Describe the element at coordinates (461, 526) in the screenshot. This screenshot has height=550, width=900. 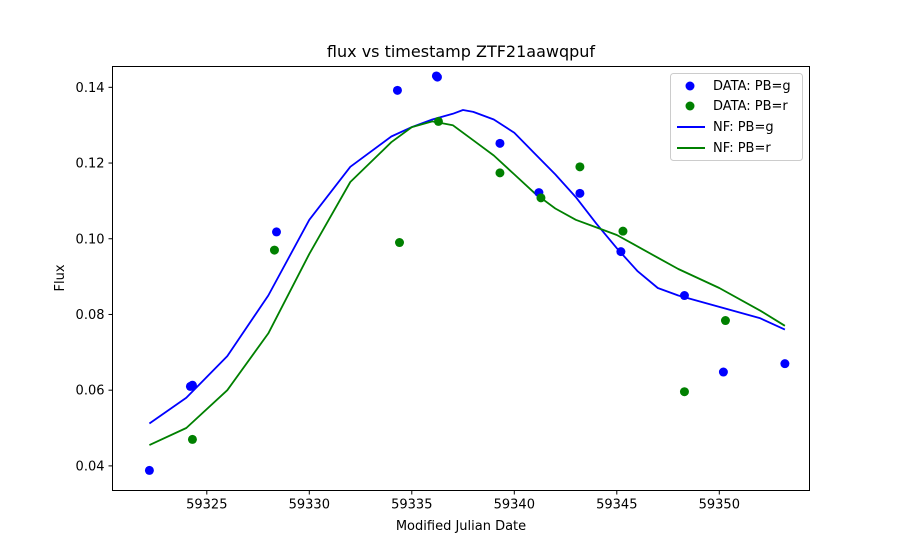
I see `x-axis-label: Modified Julian Date` at that location.